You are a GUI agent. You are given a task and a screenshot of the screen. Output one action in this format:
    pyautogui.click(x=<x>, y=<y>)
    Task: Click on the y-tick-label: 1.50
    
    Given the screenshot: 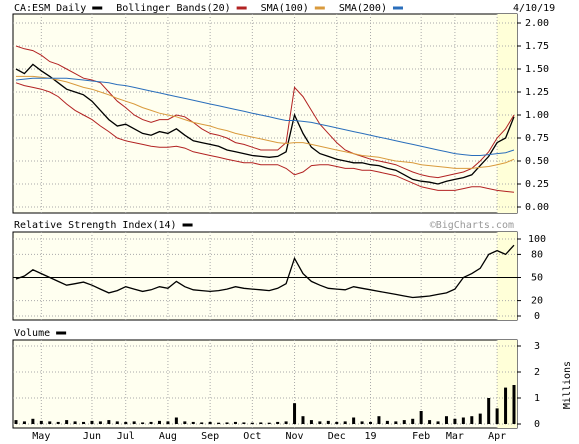 What is the action you would take?
    pyautogui.click(x=537, y=69)
    